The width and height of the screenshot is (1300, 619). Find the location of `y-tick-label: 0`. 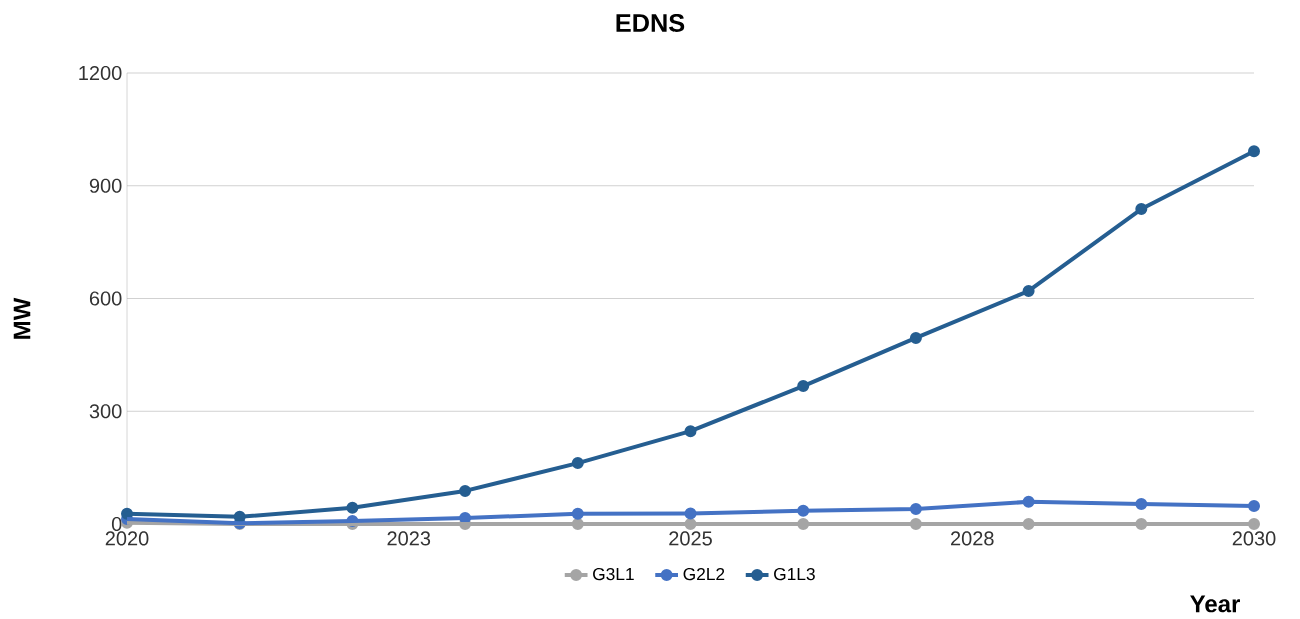

y-tick-label: 0 is located at coordinates (116, 524).